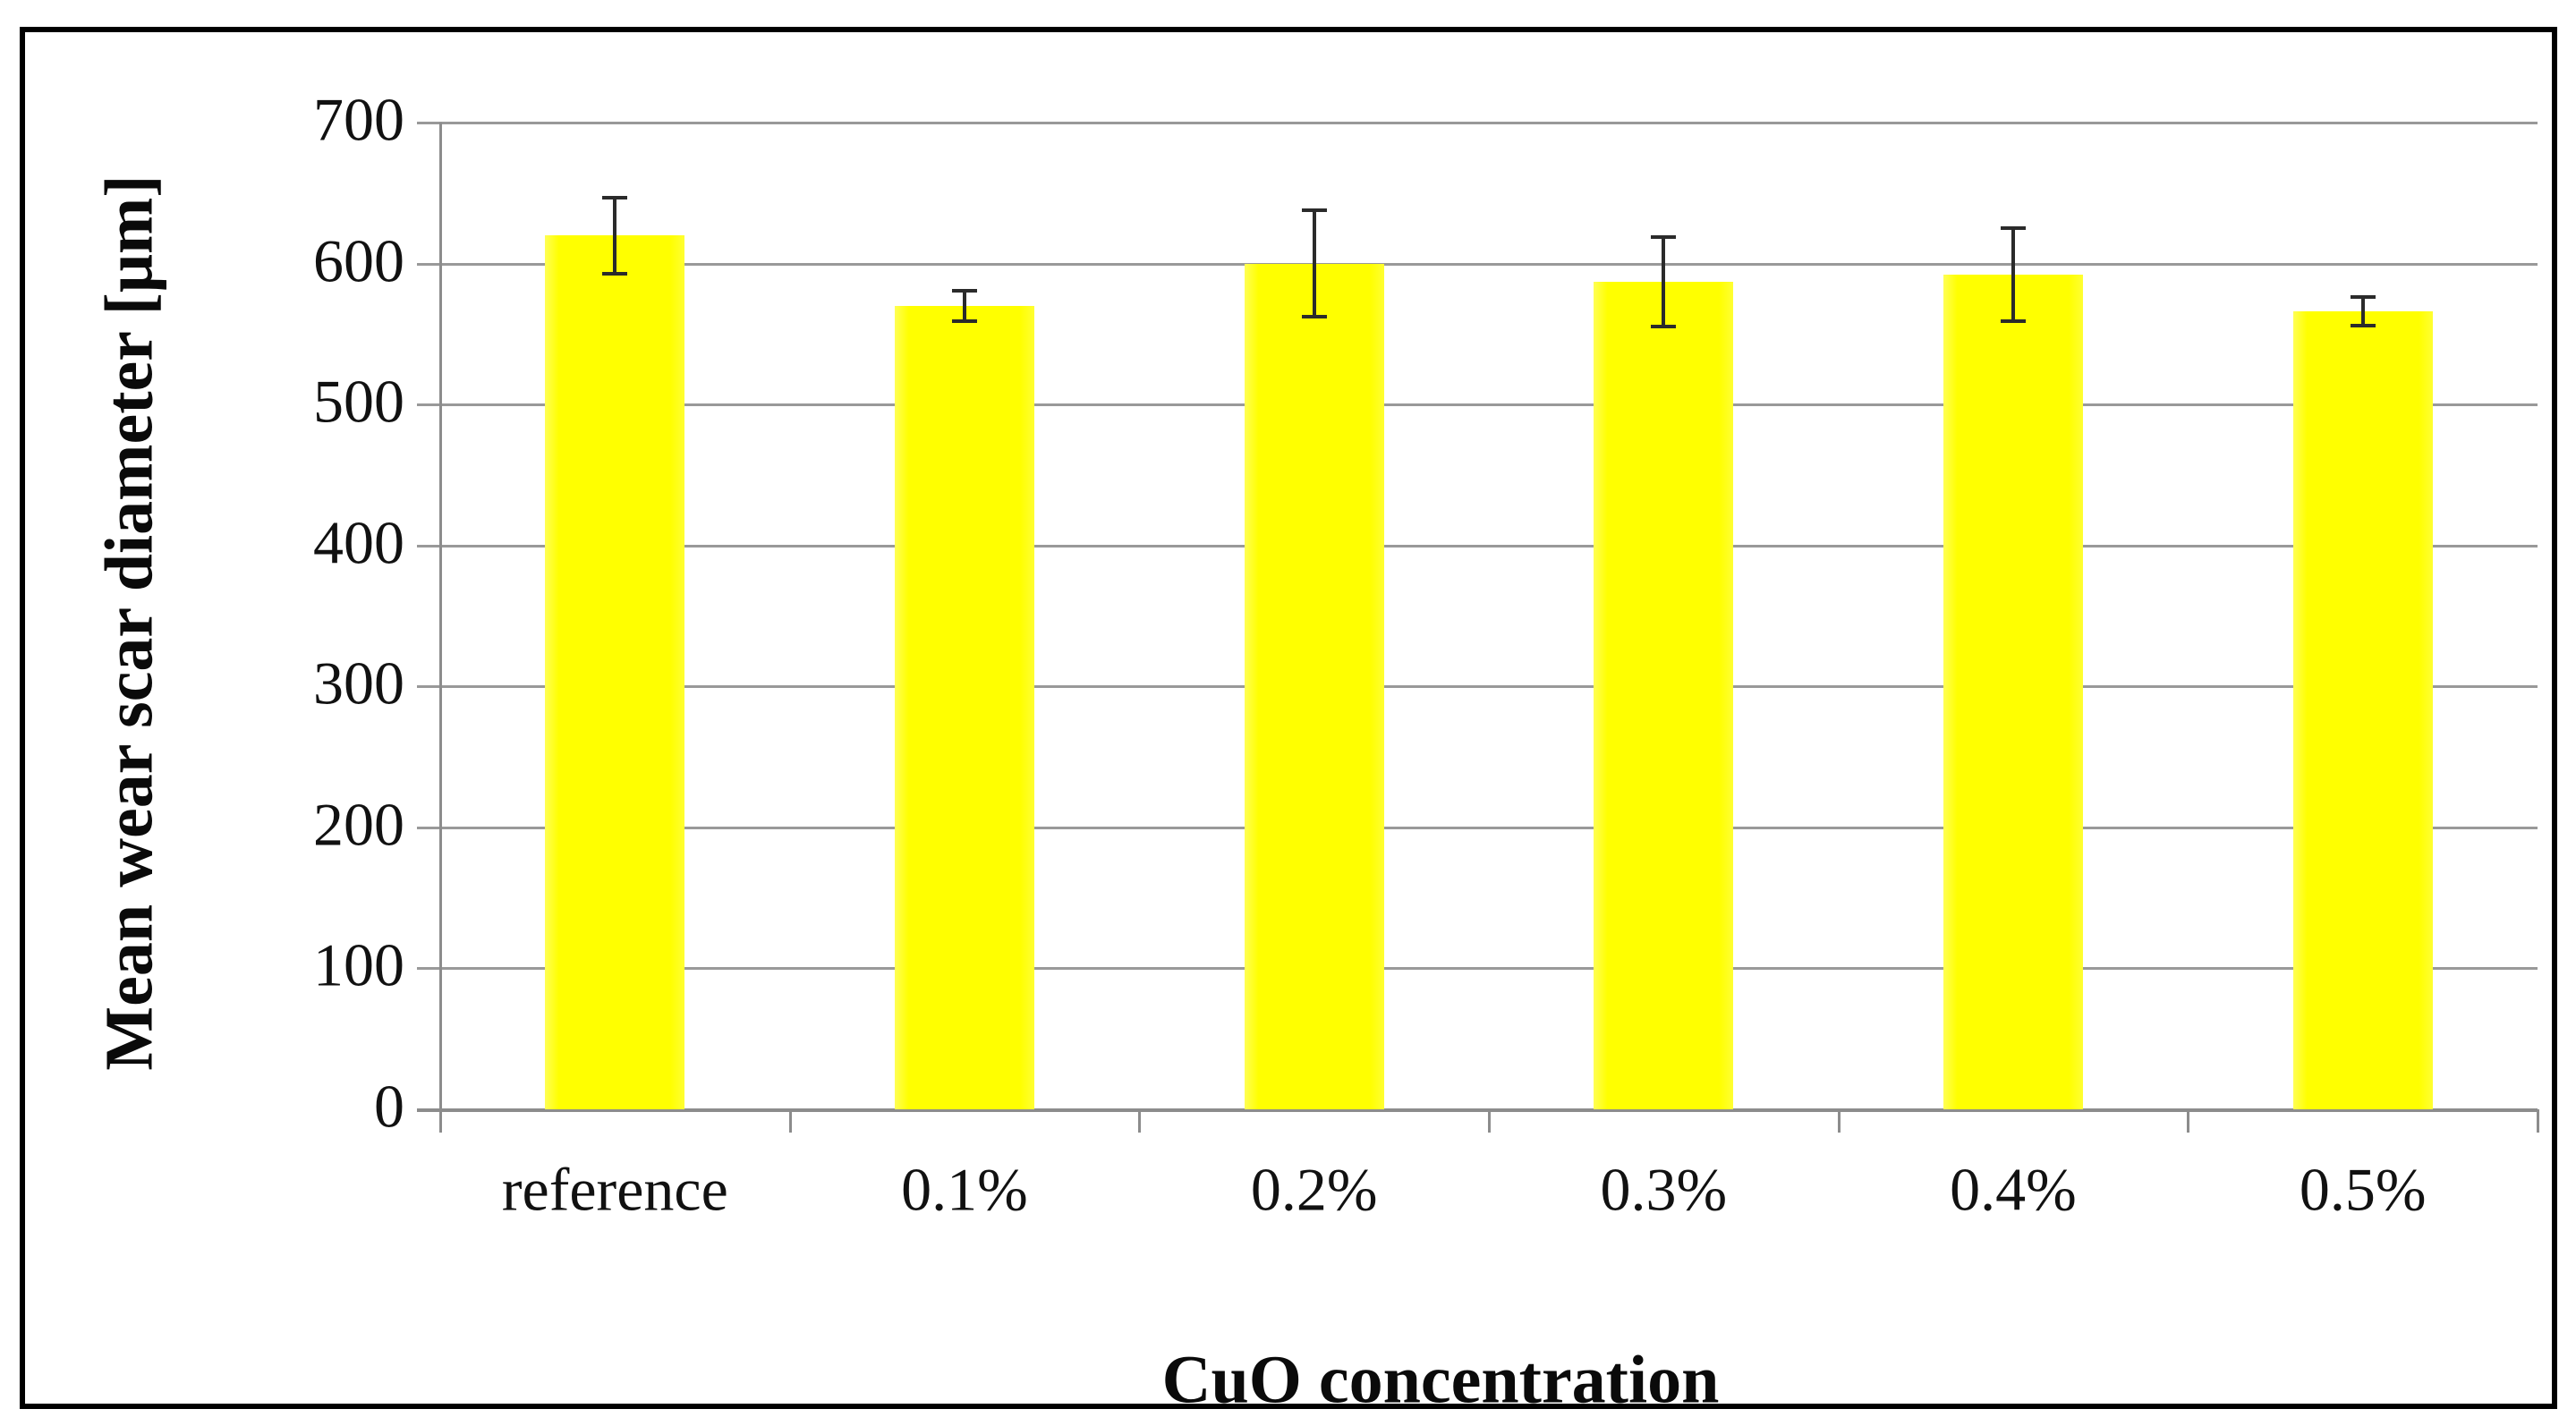  What do you see at coordinates (358, 542) in the screenshot?
I see `y-tick-label: 400` at bounding box center [358, 542].